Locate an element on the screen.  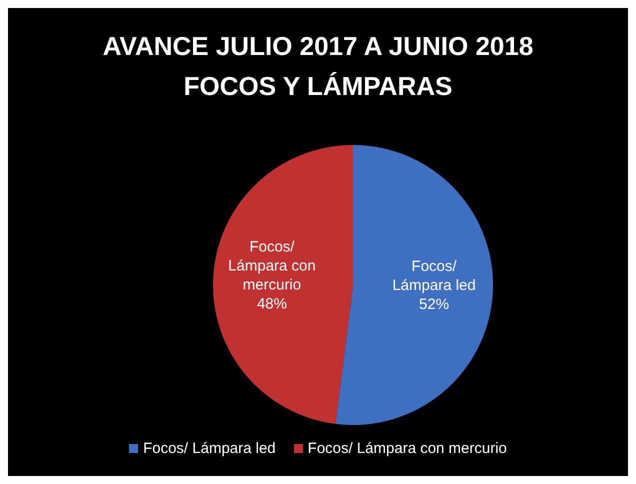
legend-label: Focos/ Lámpara led is located at coordinates (209, 448).